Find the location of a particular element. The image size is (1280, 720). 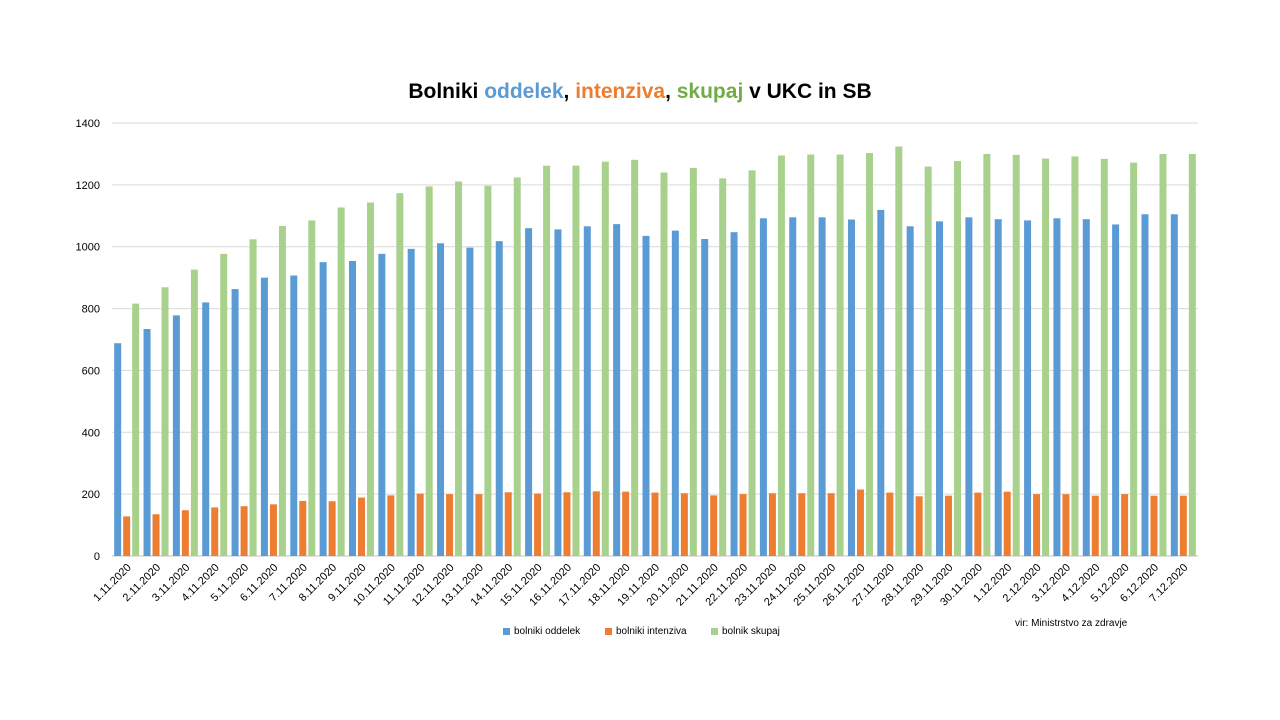

bar-1-21.11.2020 is located at coordinates (705, 397).